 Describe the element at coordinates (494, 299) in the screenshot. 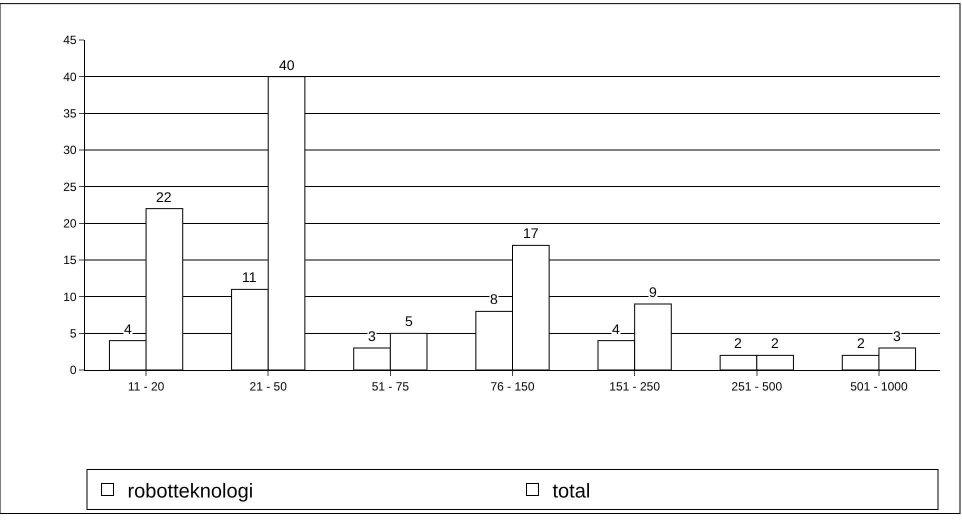

I see `data-label: 8` at that location.